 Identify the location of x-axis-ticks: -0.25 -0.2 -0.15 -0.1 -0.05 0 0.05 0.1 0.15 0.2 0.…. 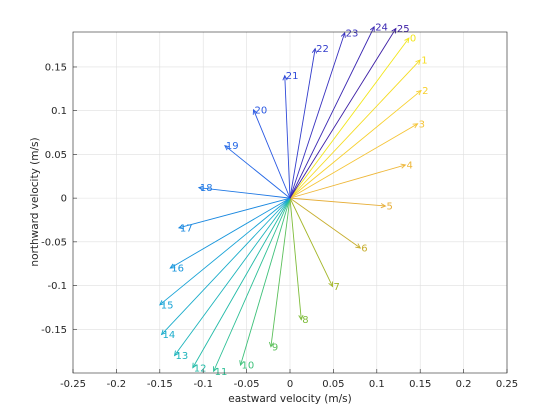
(289, 379).